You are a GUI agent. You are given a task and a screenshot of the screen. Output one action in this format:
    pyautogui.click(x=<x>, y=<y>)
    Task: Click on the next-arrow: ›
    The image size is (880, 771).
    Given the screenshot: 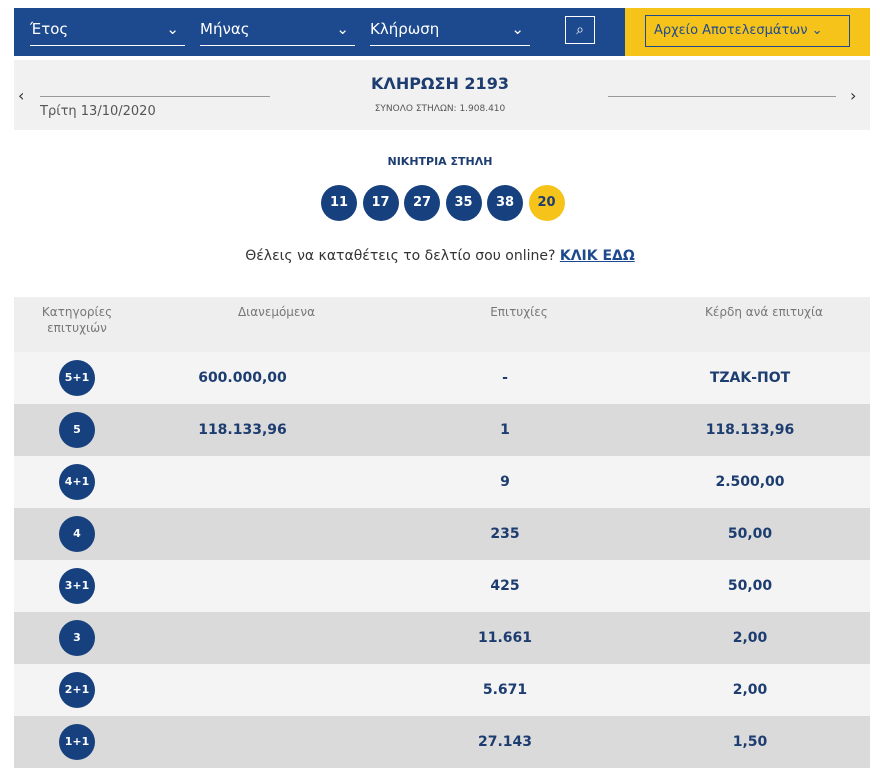 What is the action you would take?
    pyautogui.click(x=853, y=95)
    